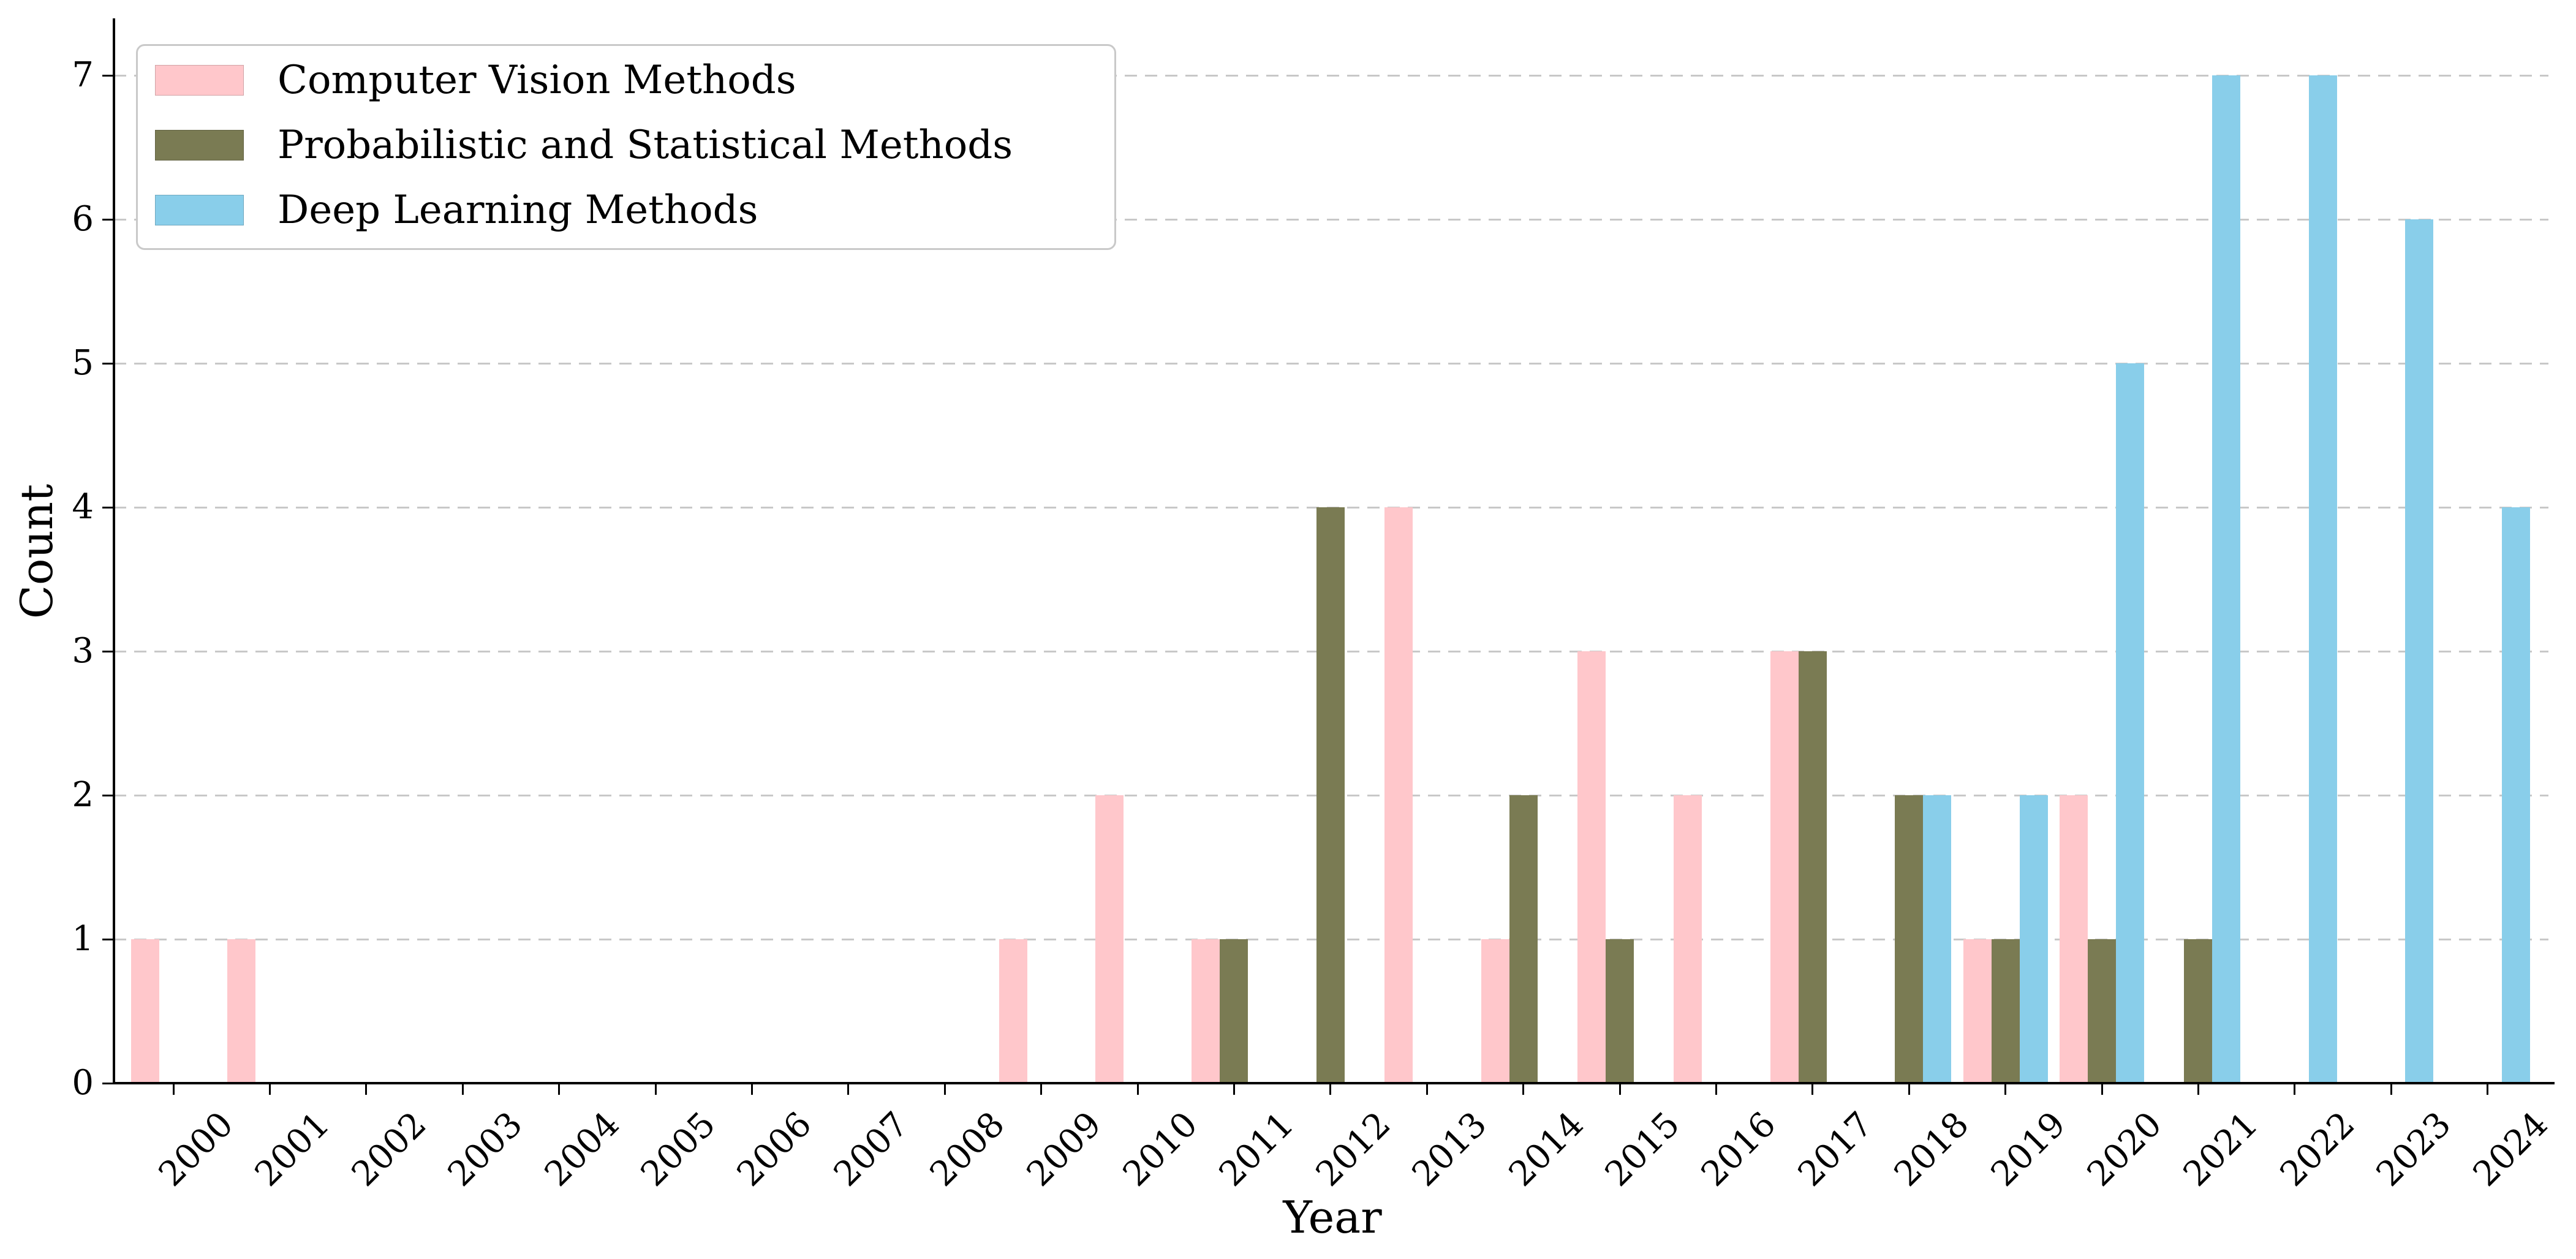 The width and height of the screenshot is (2576, 1259). I want to click on x-tickmark-2009, so click(1041, 1089).